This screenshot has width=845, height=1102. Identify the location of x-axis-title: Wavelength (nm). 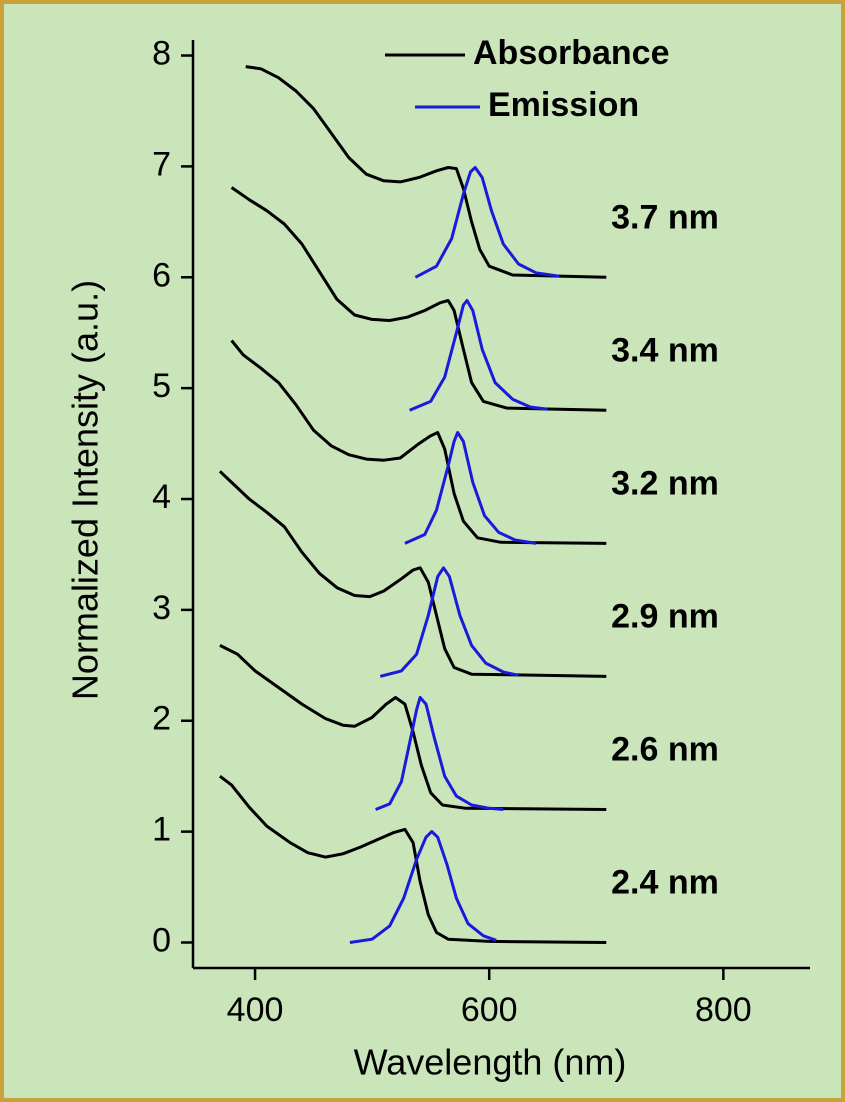
(490, 1062).